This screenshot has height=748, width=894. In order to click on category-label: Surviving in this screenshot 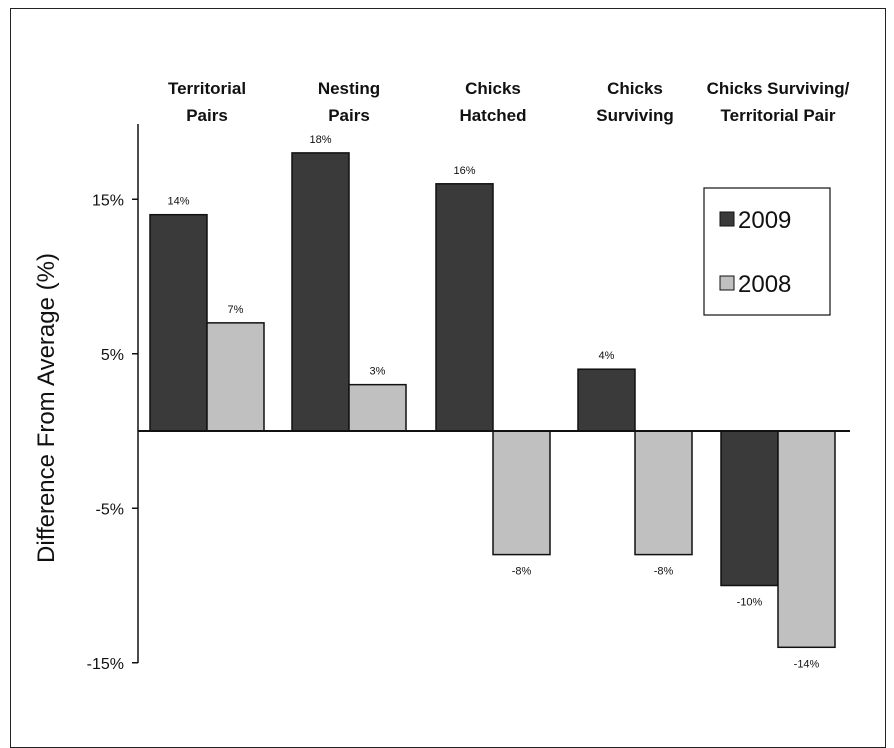, I will do `click(634, 115)`.